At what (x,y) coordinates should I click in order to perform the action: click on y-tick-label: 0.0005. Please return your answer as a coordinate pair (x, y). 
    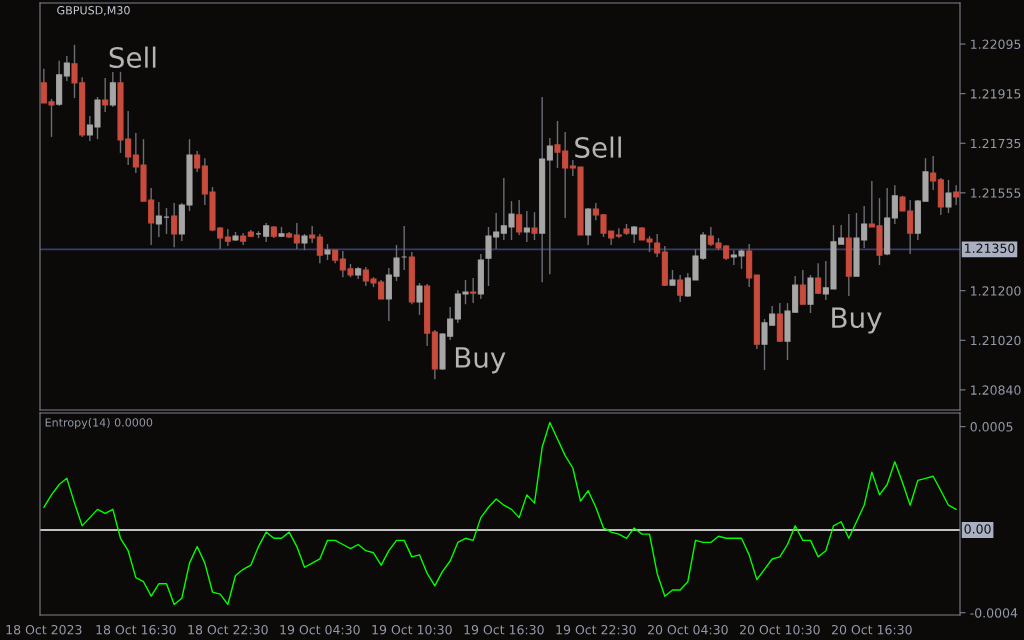
    Looking at the image, I should click on (991, 427).